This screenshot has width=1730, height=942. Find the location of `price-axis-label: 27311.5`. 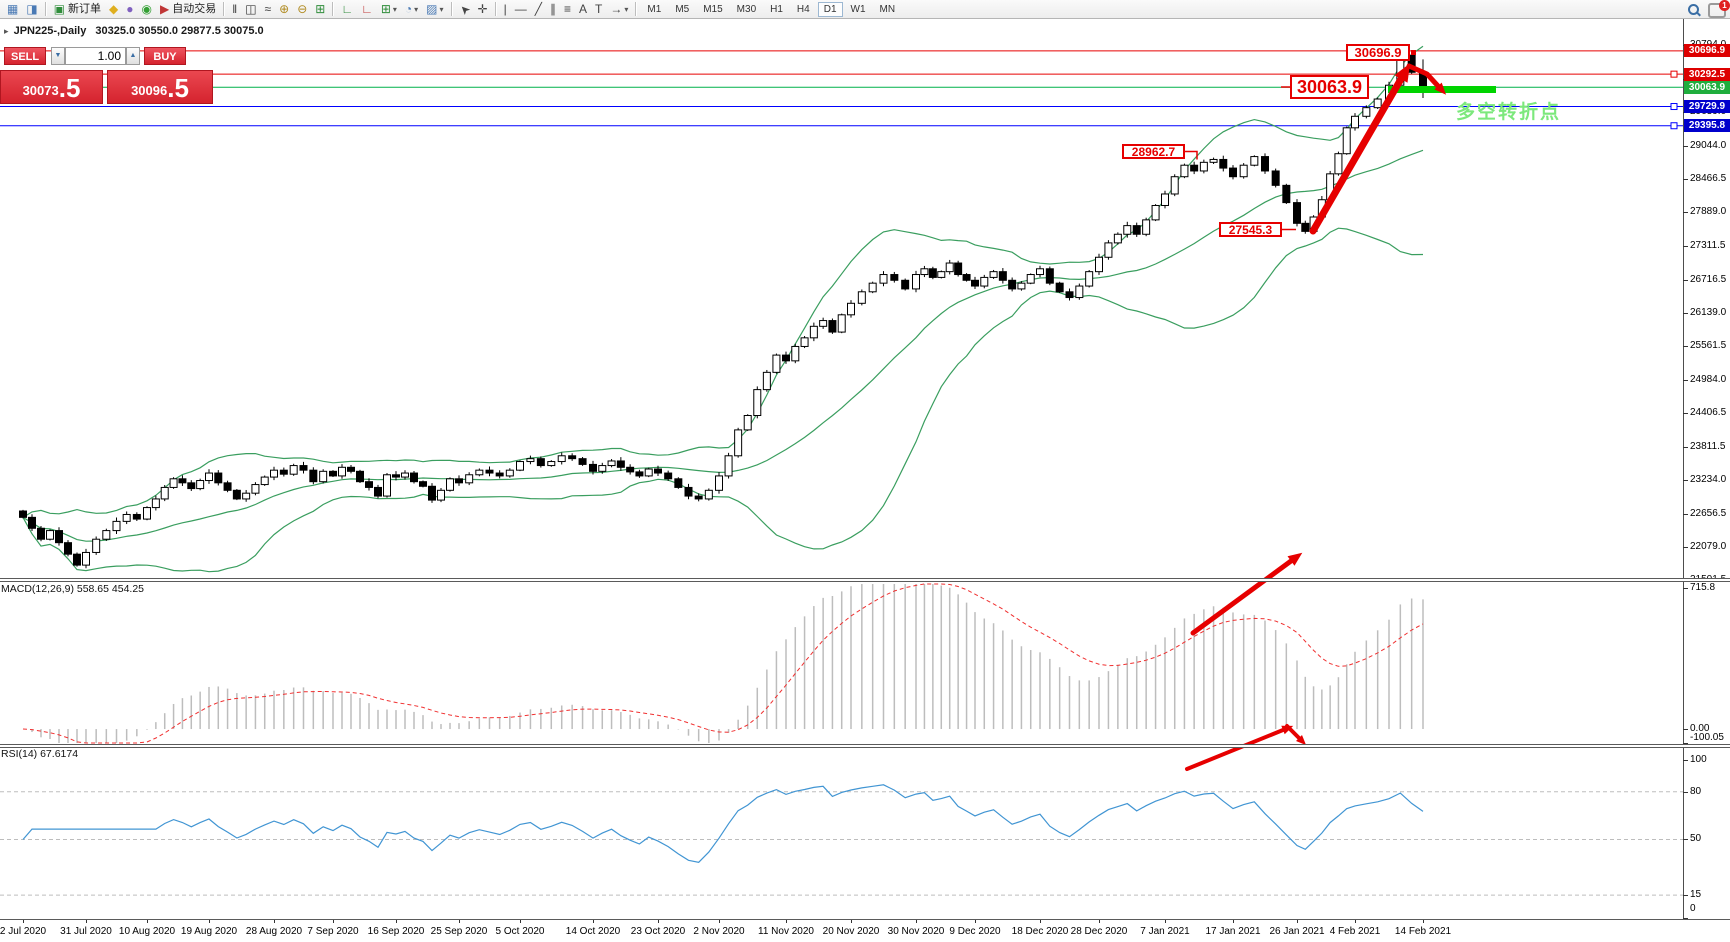

price-axis-label: 27311.5 is located at coordinates (1708, 245).